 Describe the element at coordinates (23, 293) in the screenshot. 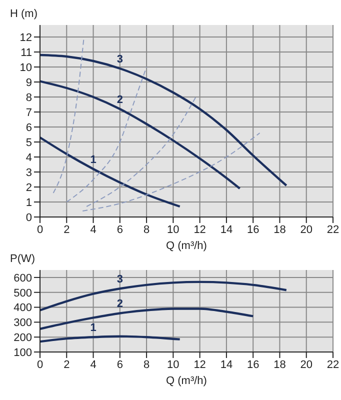

I see `y-tick-label: 500` at that location.